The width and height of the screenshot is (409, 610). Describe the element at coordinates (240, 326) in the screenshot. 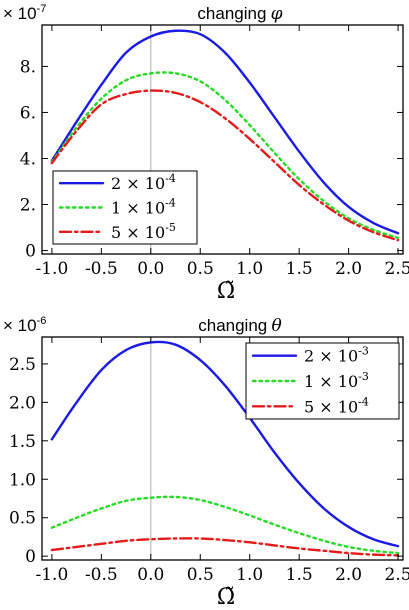

I see `chart-title: changing θ` at that location.